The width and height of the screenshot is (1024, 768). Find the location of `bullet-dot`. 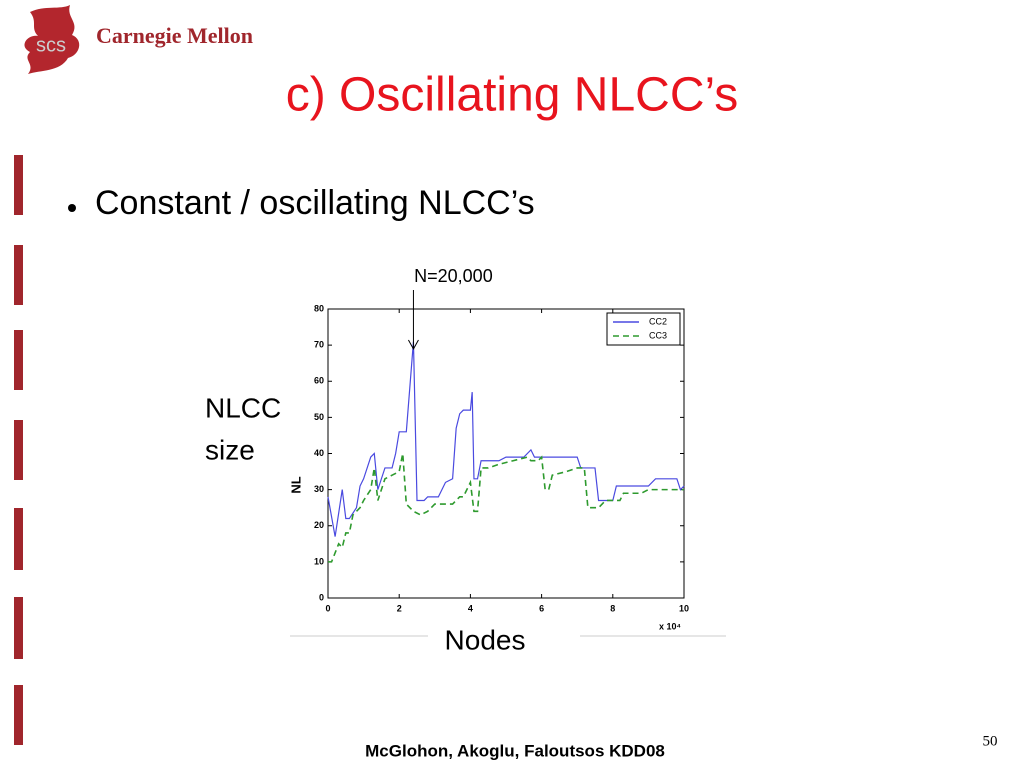

bullet-dot is located at coordinates (72, 208).